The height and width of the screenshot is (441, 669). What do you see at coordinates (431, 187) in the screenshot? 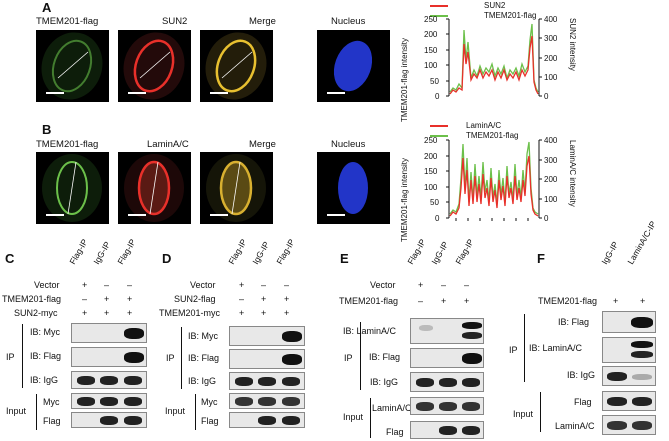
I see `plot-b-ytick-left-4: 100` at bounding box center [431, 187].